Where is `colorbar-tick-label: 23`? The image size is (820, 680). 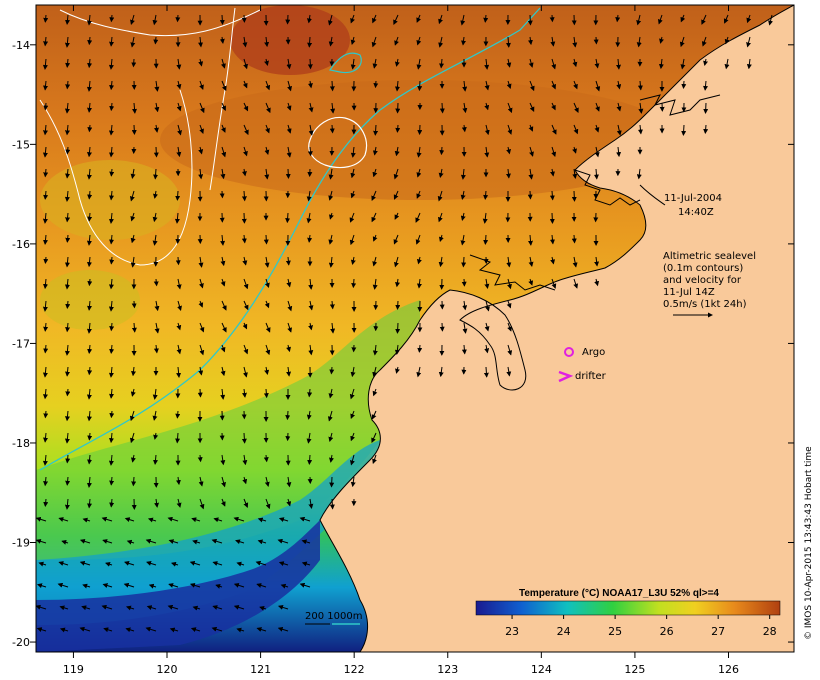 colorbar-tick-label: 23 is located at coordinates (512, 631).